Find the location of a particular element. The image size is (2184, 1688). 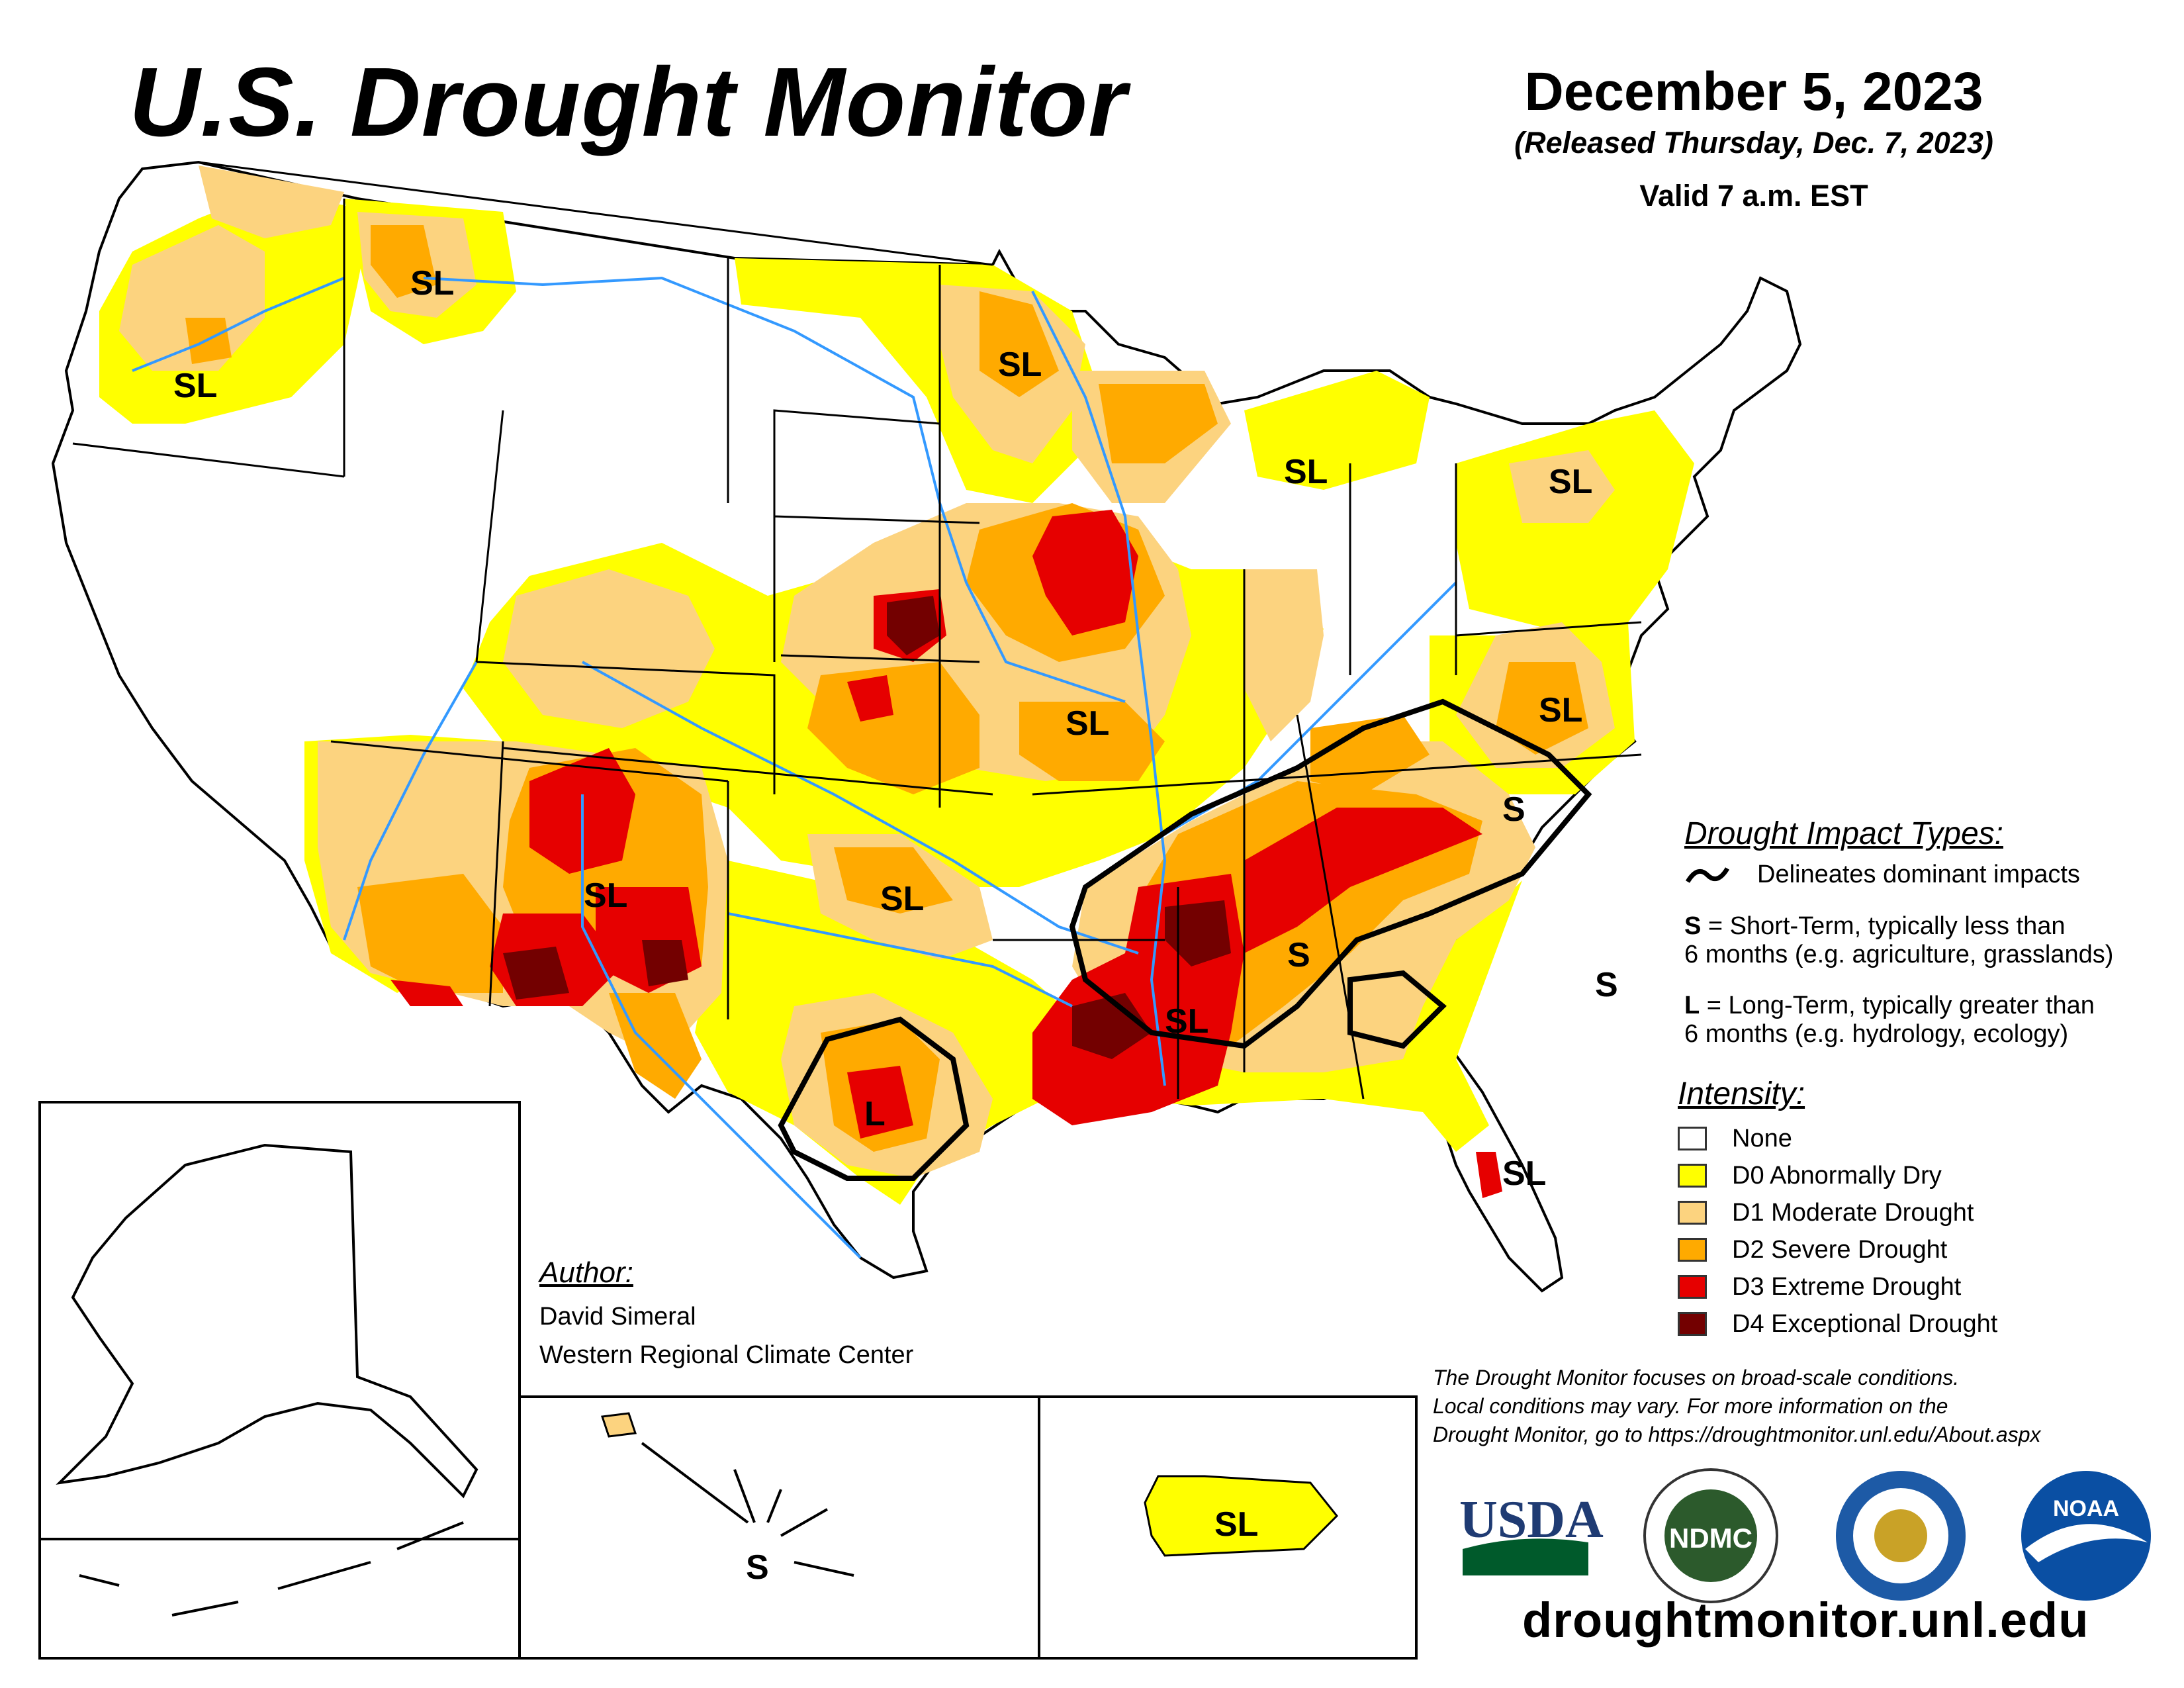

d4-nebraska is located at coordinates (913, 625).